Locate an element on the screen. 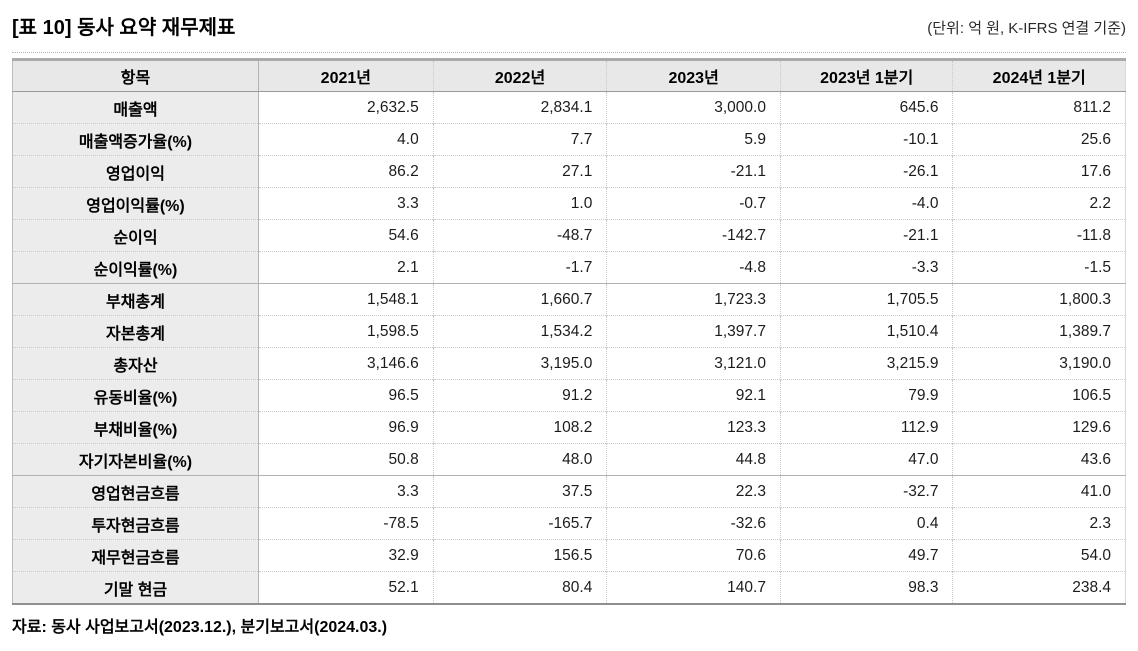  value-cell: 3,121.0 is located at coordinates (693, 363).